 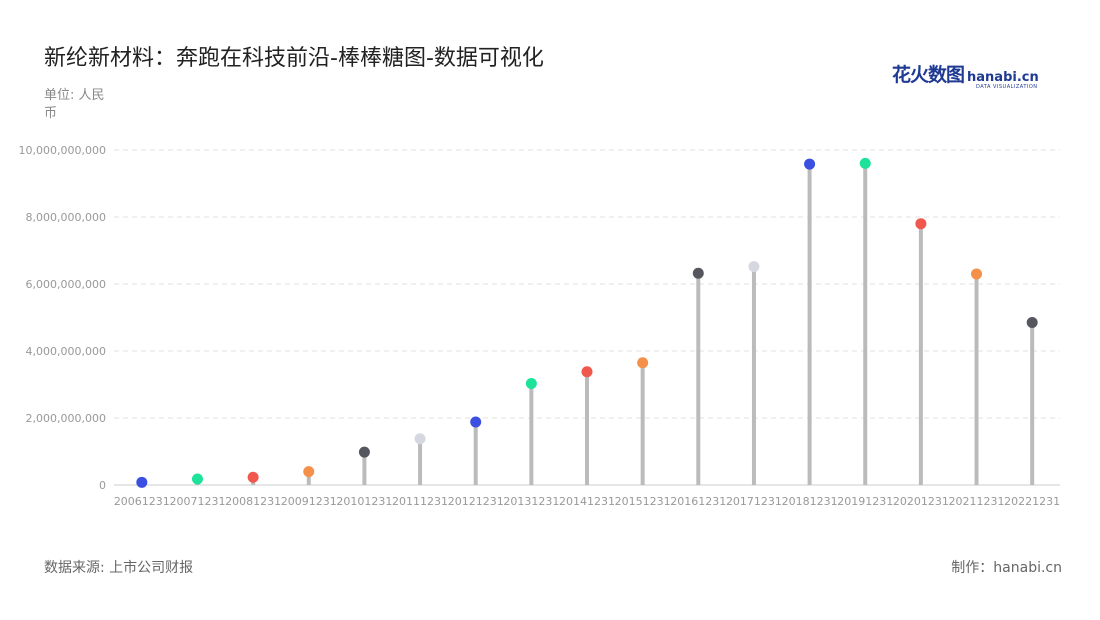 What do you see at coordinates (643, 501) in the screenshot?
I see `x-tick-label: 20151231` at bounding box center [643, 501].